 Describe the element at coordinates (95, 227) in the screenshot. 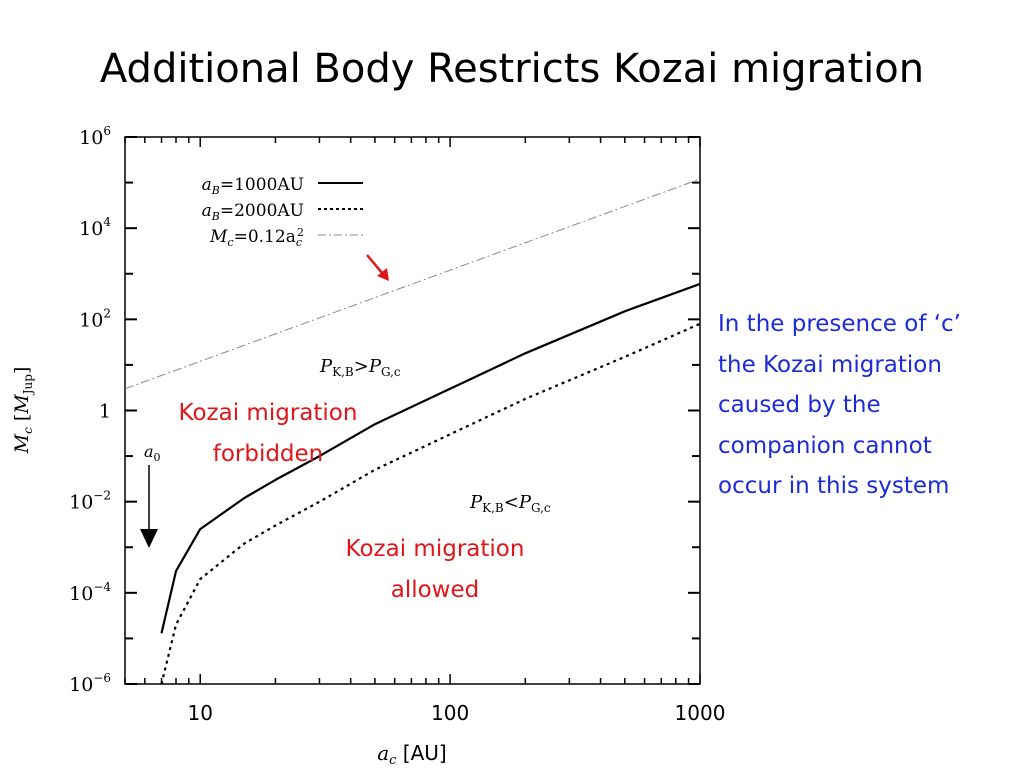

I see `y-tick-label: 10⁴` at that location.